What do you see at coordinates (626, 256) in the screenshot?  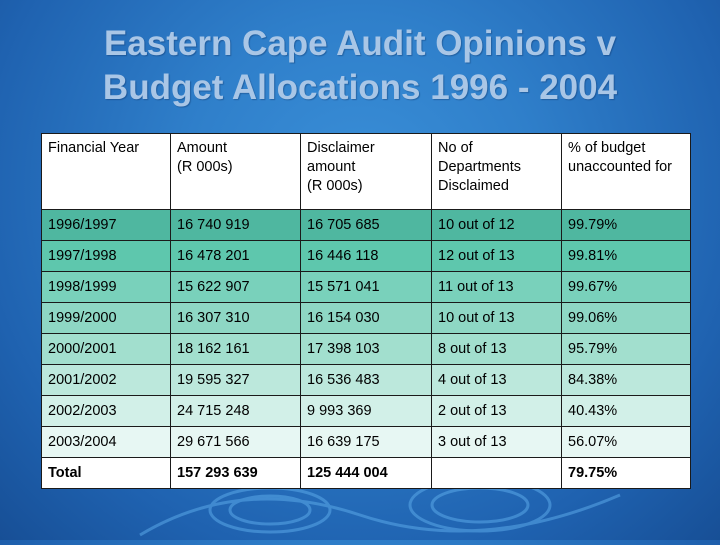 I see `cell-percent: 99.81%` at bounding box center [626, 256].